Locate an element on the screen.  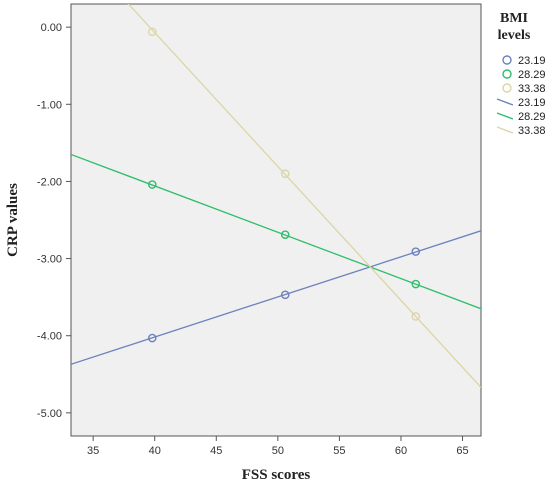
y-tick-label: -1.00 is located at coordinates (49, 105).